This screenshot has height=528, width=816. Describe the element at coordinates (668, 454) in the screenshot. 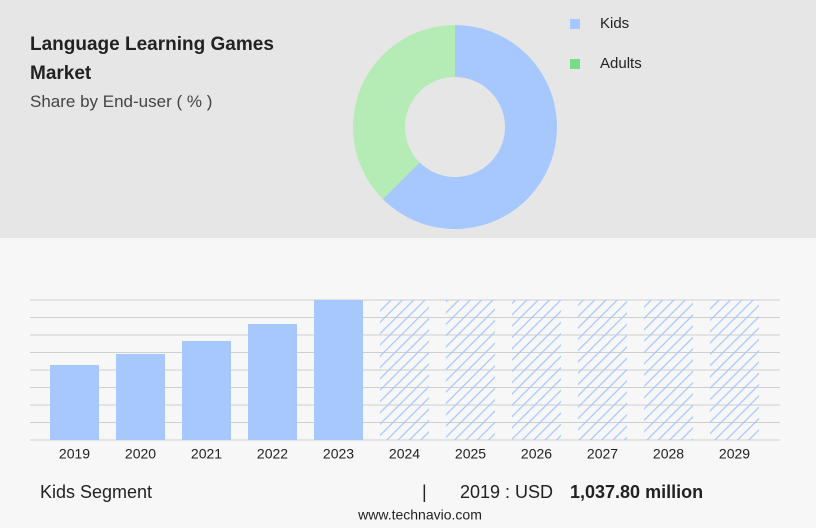

I see `x-tick-label: 2028` at that location.